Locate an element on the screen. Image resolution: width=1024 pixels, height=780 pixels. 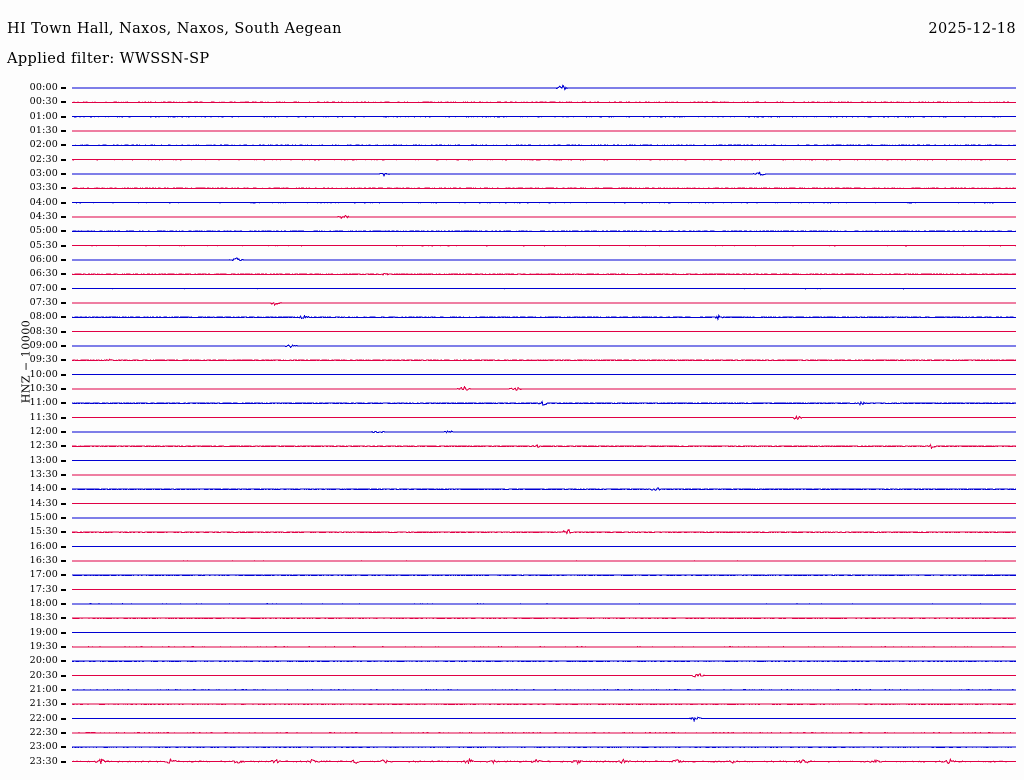
time-label-0100: 01:00 is located at coordinates (43, 116).